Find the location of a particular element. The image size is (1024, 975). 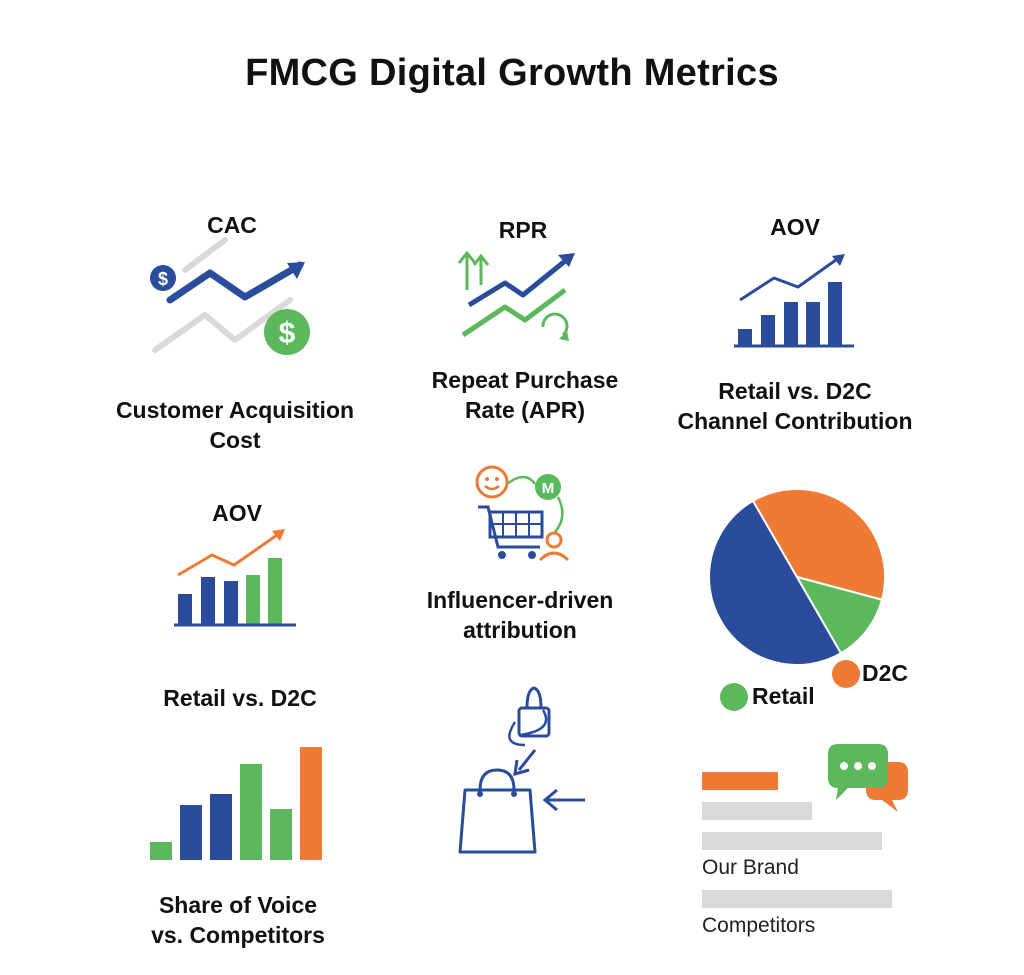

aov-heading-mid: AOV is located at coordinates (237, 513).